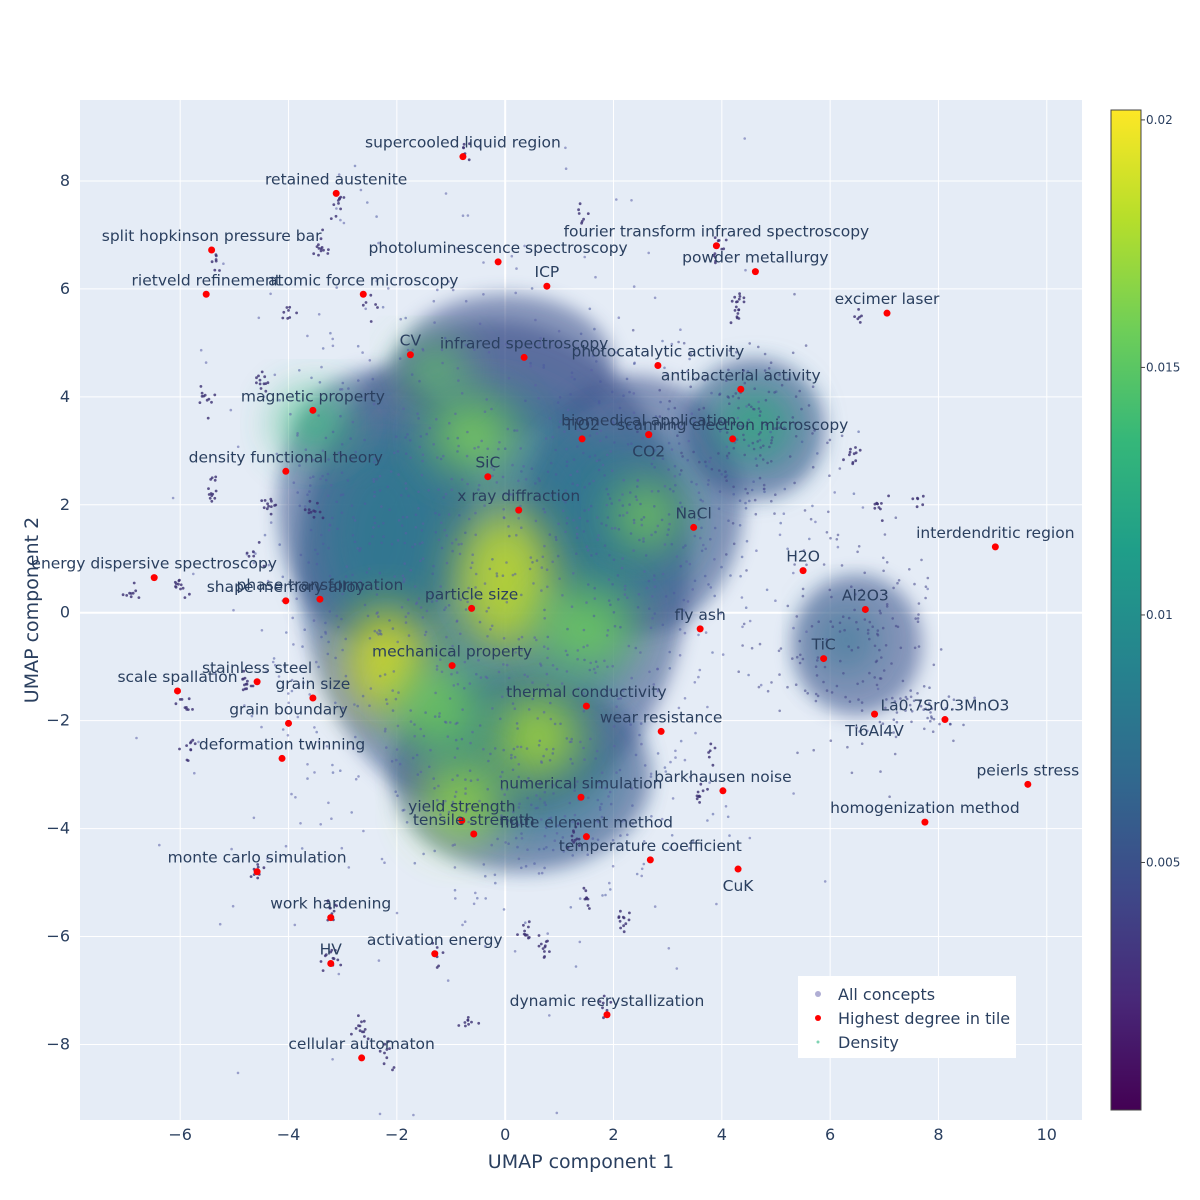  What do you see at coordinates (648, 452) in the screenshot?
I see `highlight-label: CO2` at bounding box center [648, 452].